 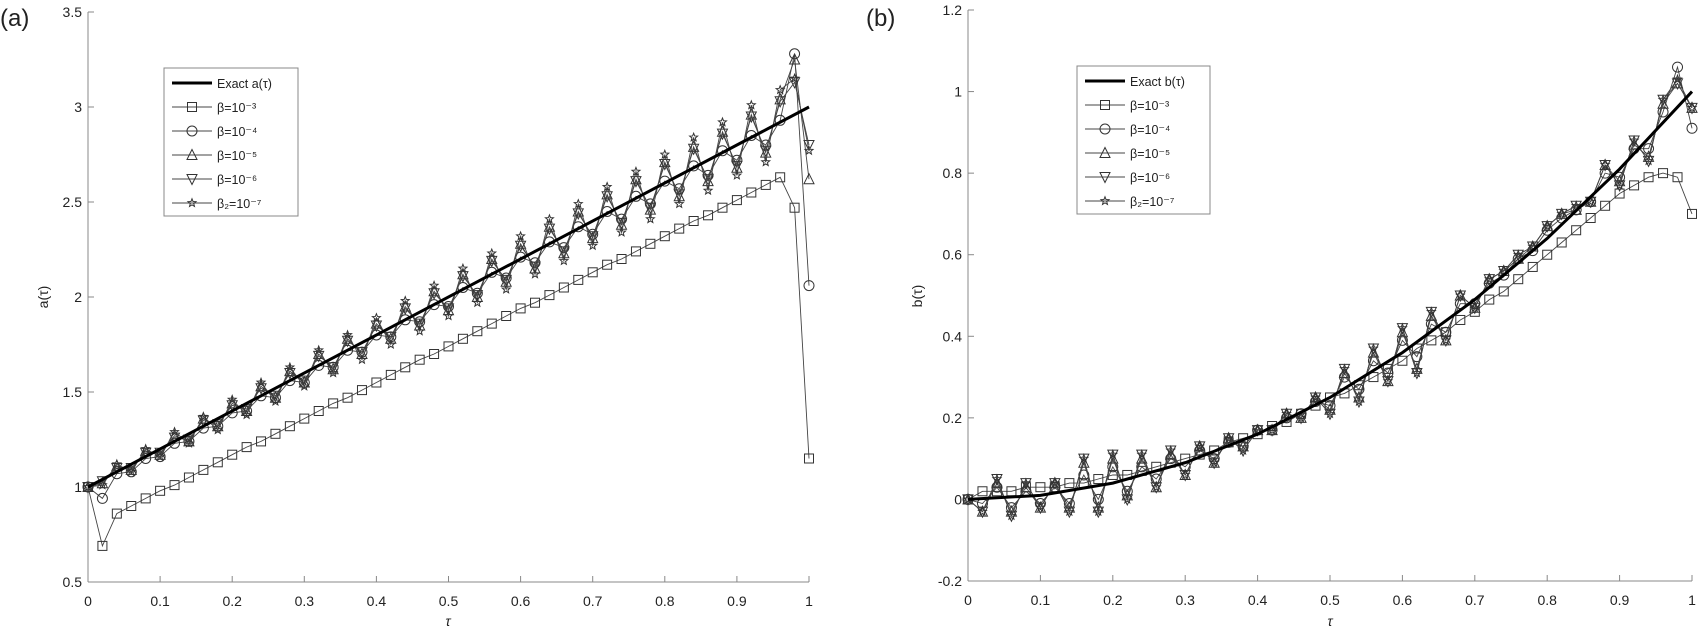 I want to click on legend-star-icon, so click(x=192, y=202).